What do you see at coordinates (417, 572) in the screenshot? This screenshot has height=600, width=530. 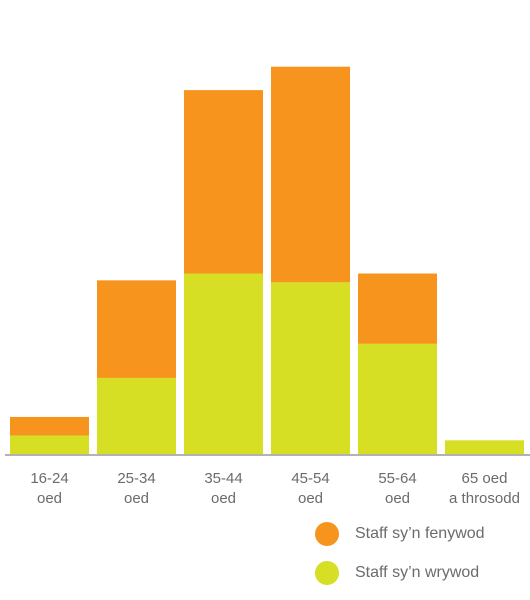 I see `legend-label: Staff sy’n wrywod` at bounding box center [417, 572].